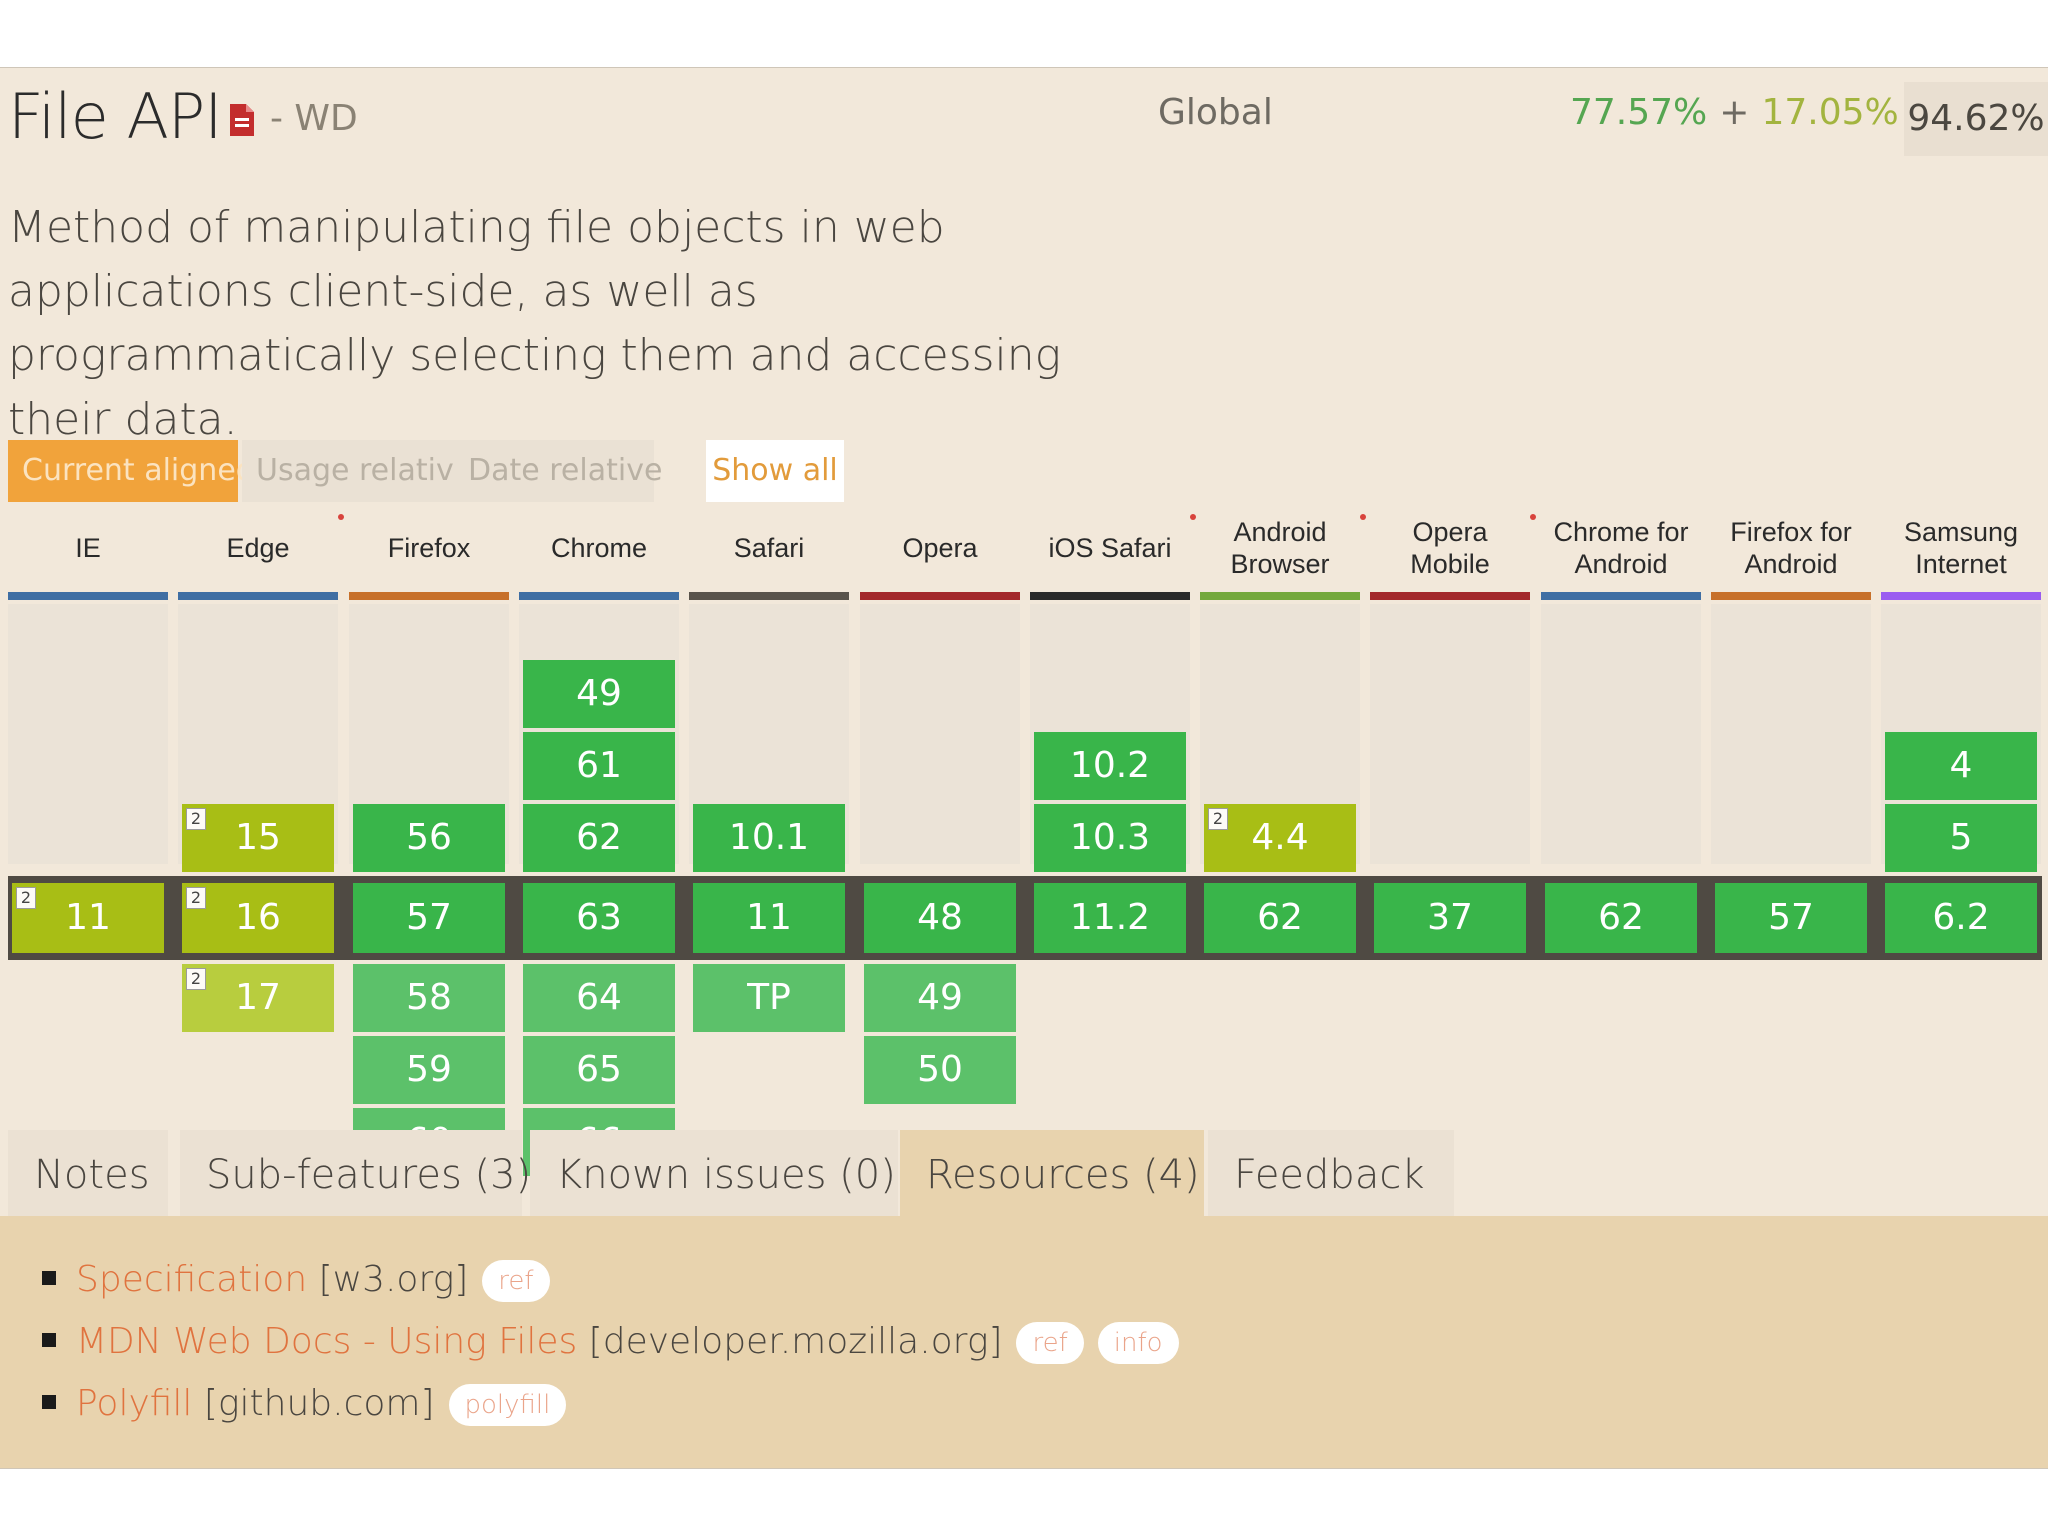 This screenshot has height=1536, width=2048. Describe the element at coordinates (242, 120) in the screenshot. I see `document-icon` at that location.